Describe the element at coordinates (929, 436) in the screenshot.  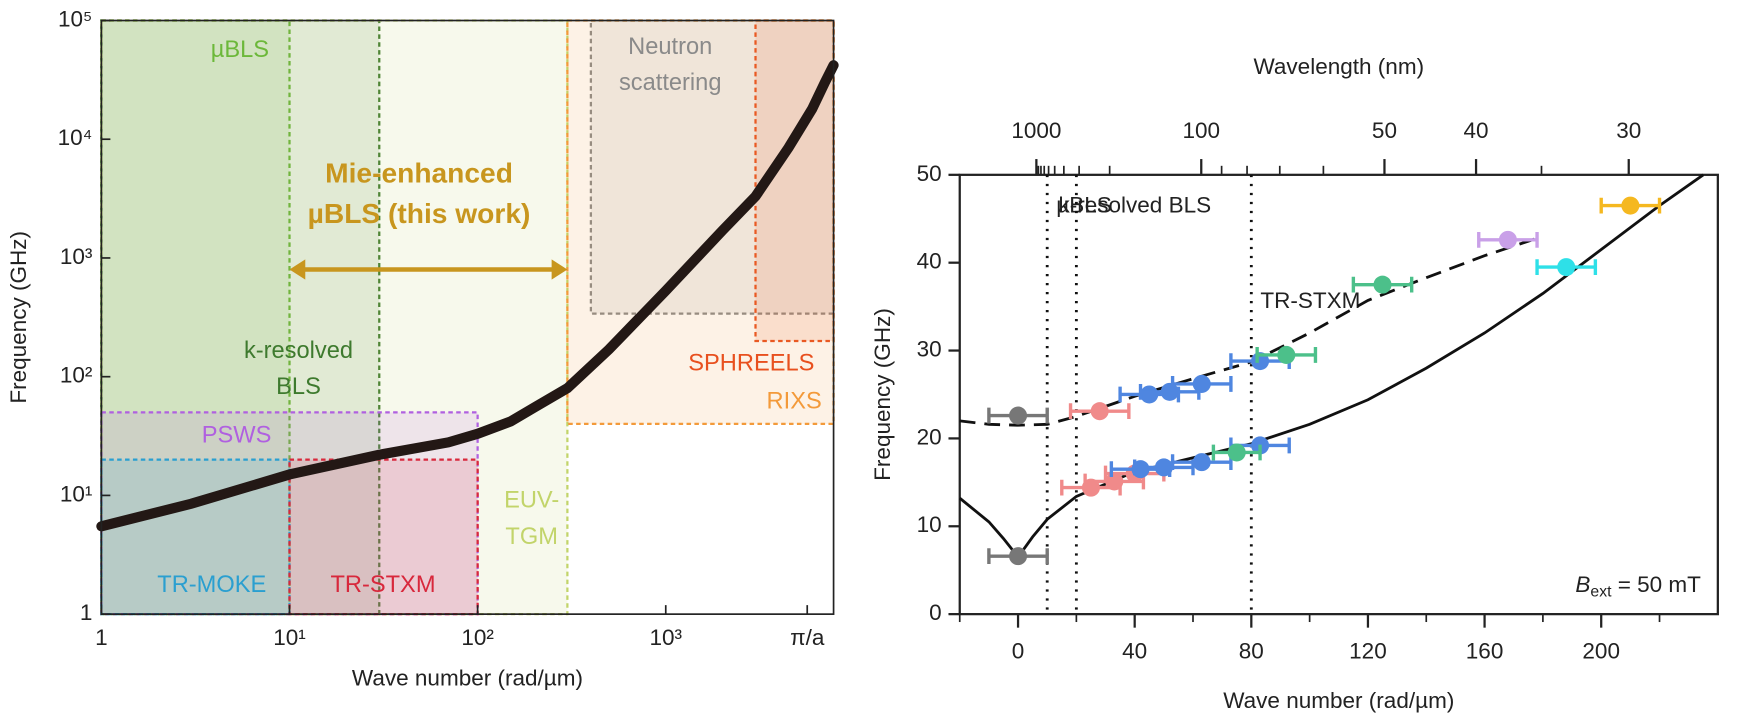
I see `y-tick-label: 20` at that location.